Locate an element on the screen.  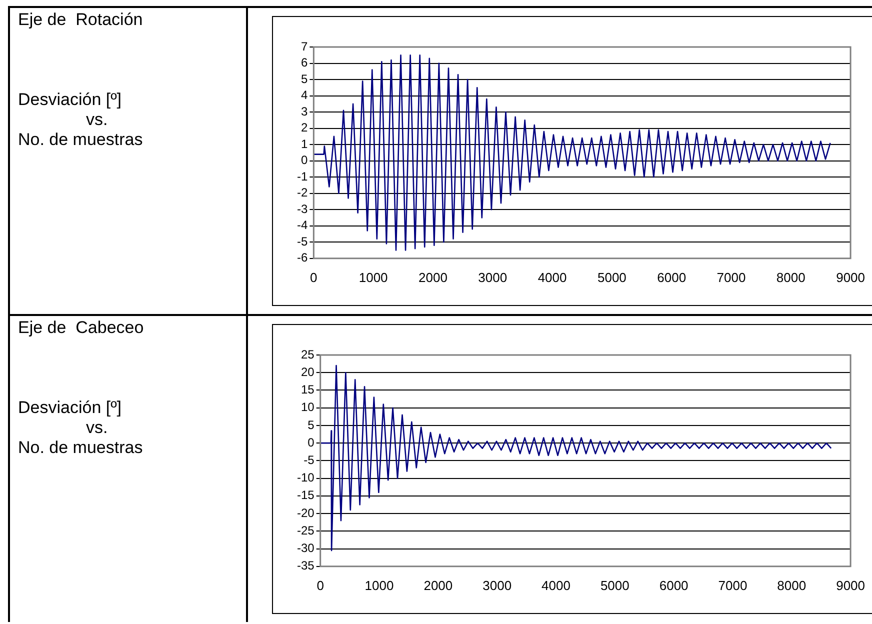
y-tick-label: 1 is located at coordinates (304, 143).